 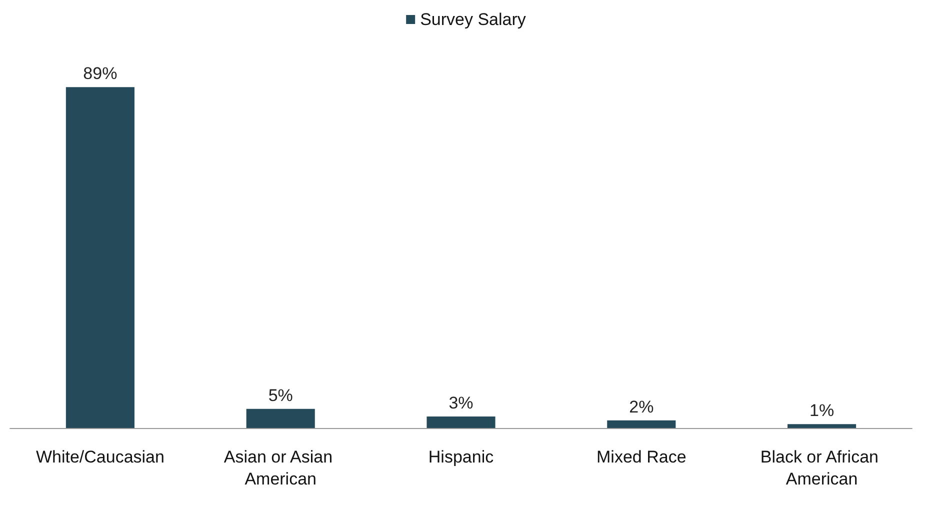 I want to click on data-label: 2%, so click(x=641, y=406).